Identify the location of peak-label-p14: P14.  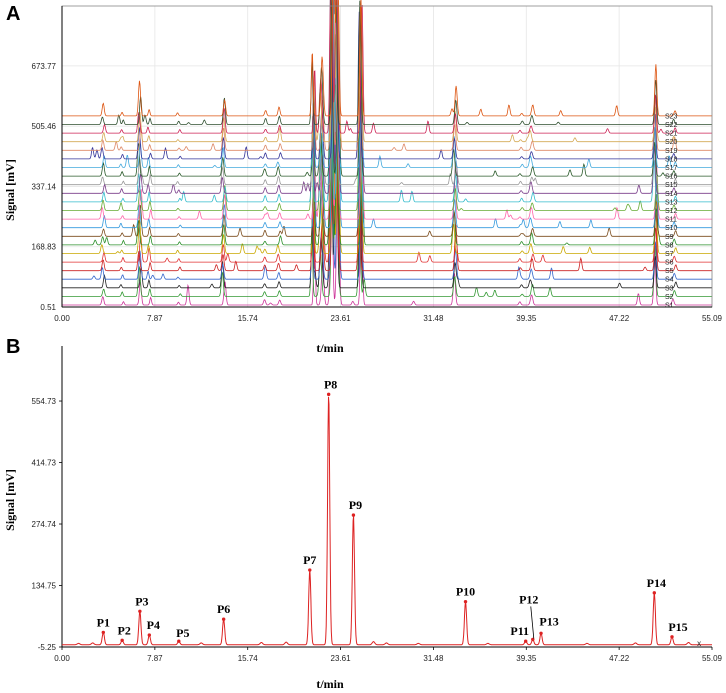
(656, 583).